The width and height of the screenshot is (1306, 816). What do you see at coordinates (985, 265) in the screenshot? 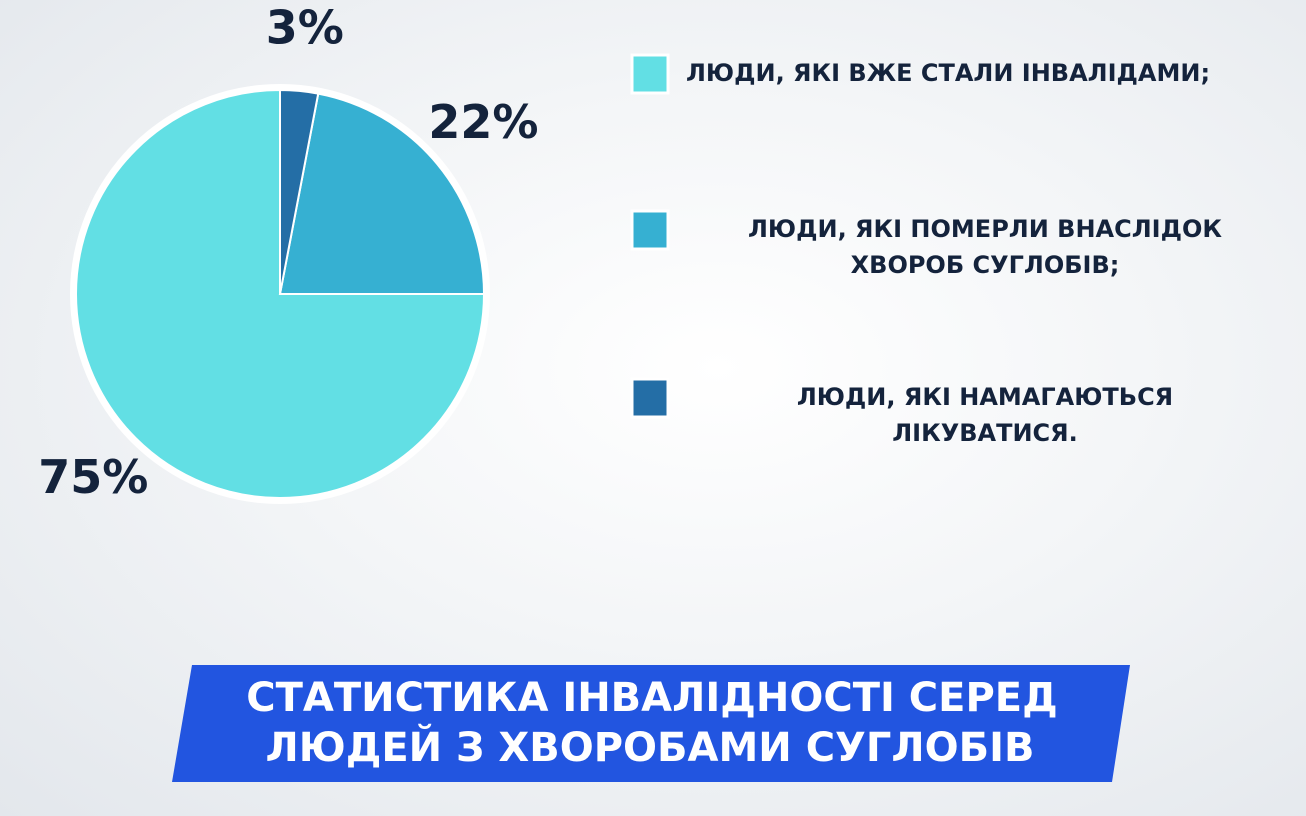
I see `legend-label: ХВОРОБ СУГЛОБІВ;` at bounding box center [985, 265].